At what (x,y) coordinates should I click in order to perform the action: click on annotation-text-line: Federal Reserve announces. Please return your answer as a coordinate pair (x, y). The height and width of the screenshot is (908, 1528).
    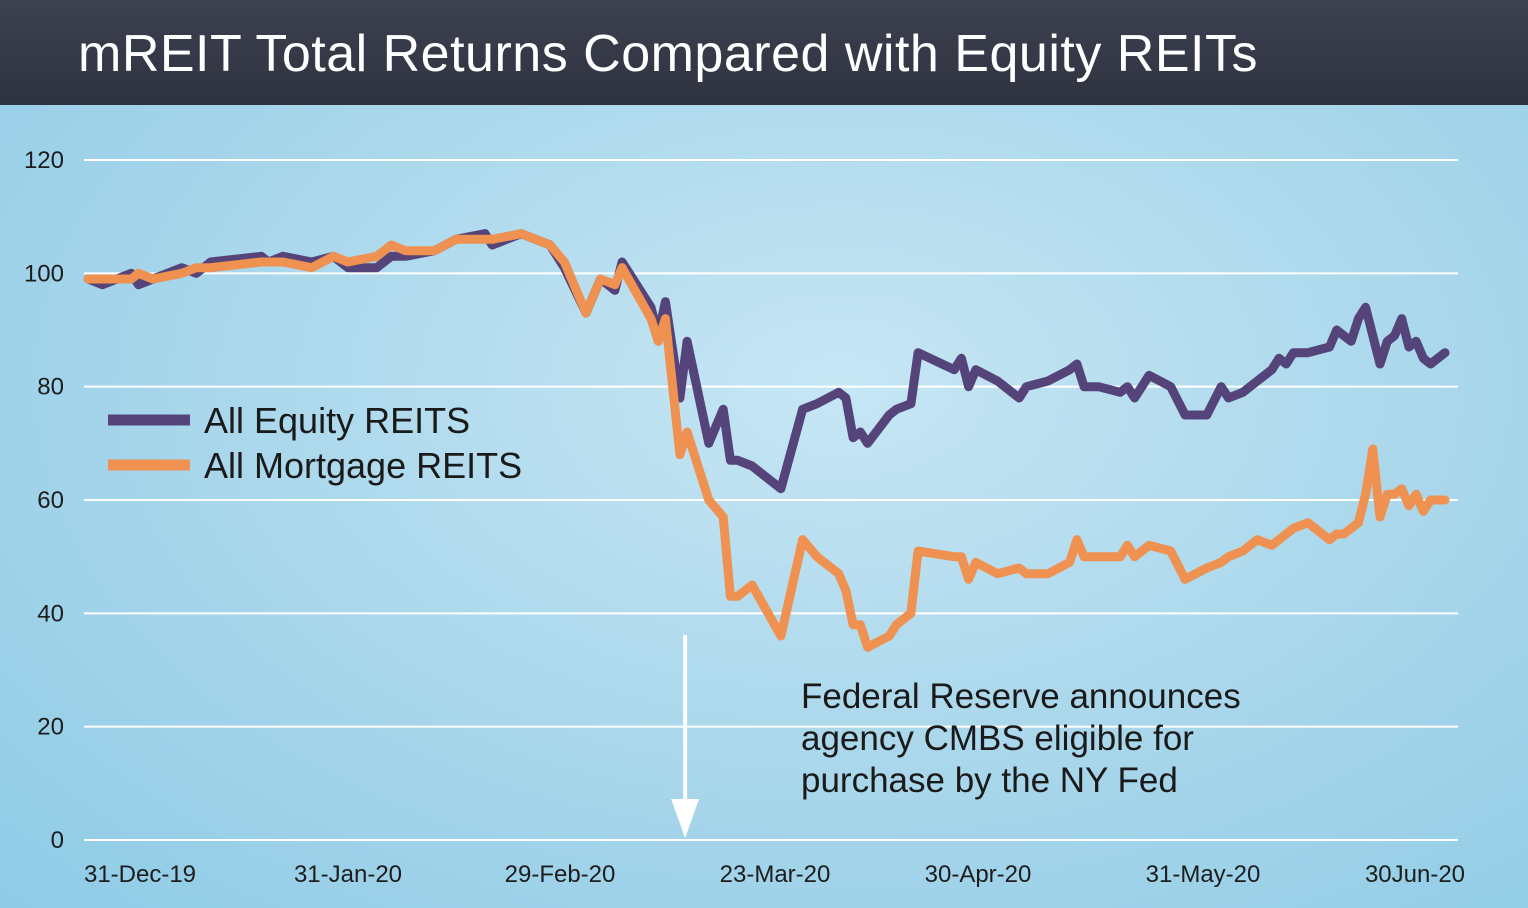
    Looking at the image, I should click on (1021, 696).